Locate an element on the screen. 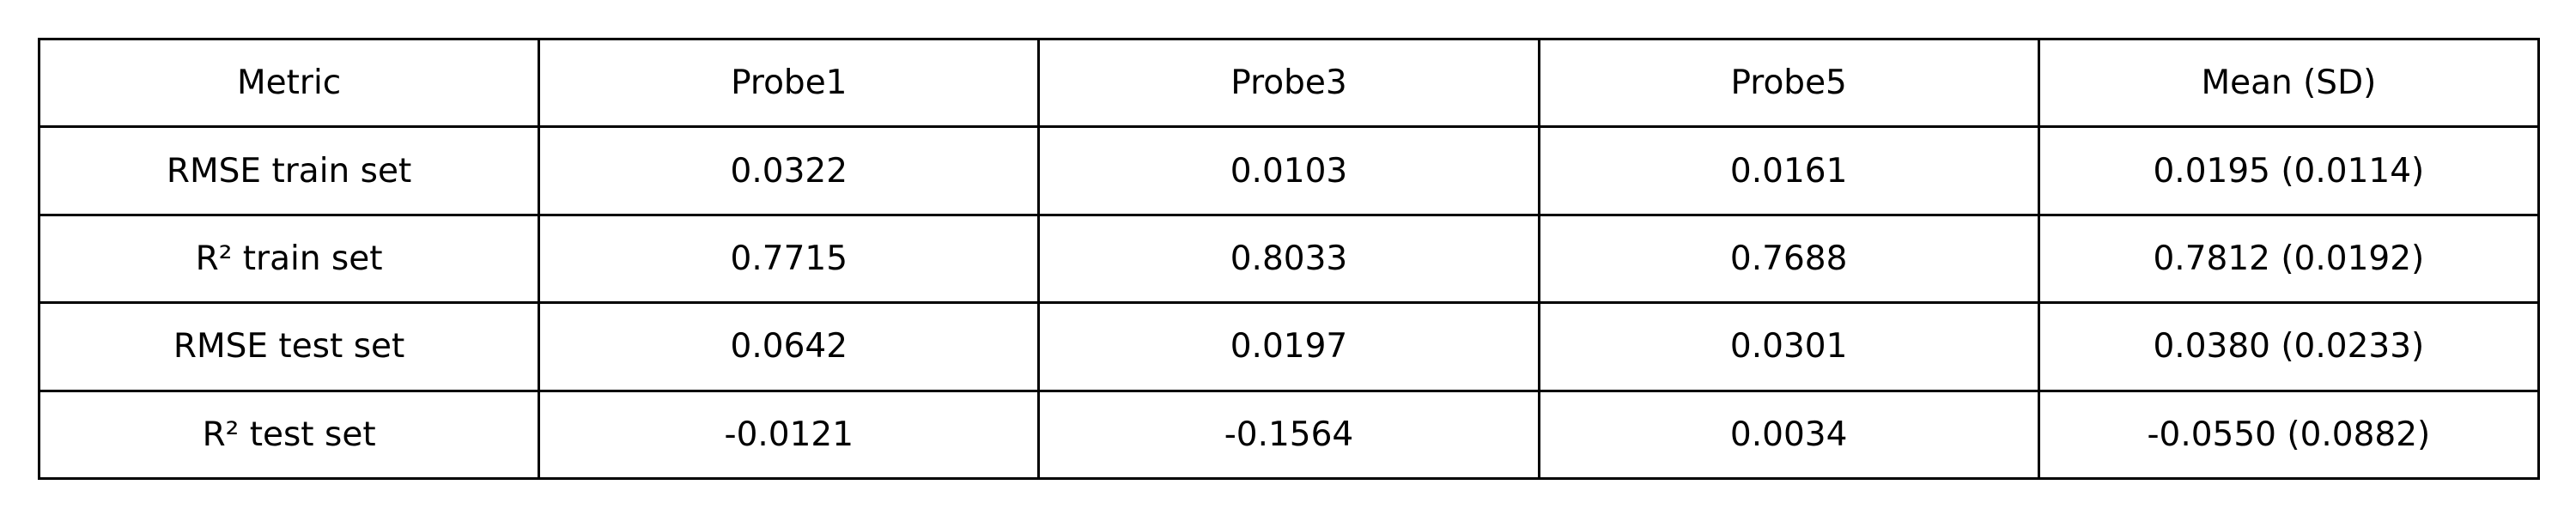 Image resolution: width=2576 pixels, height=515 pixels. table-cell: 0.0103 is located at coordinates (1288, 170).